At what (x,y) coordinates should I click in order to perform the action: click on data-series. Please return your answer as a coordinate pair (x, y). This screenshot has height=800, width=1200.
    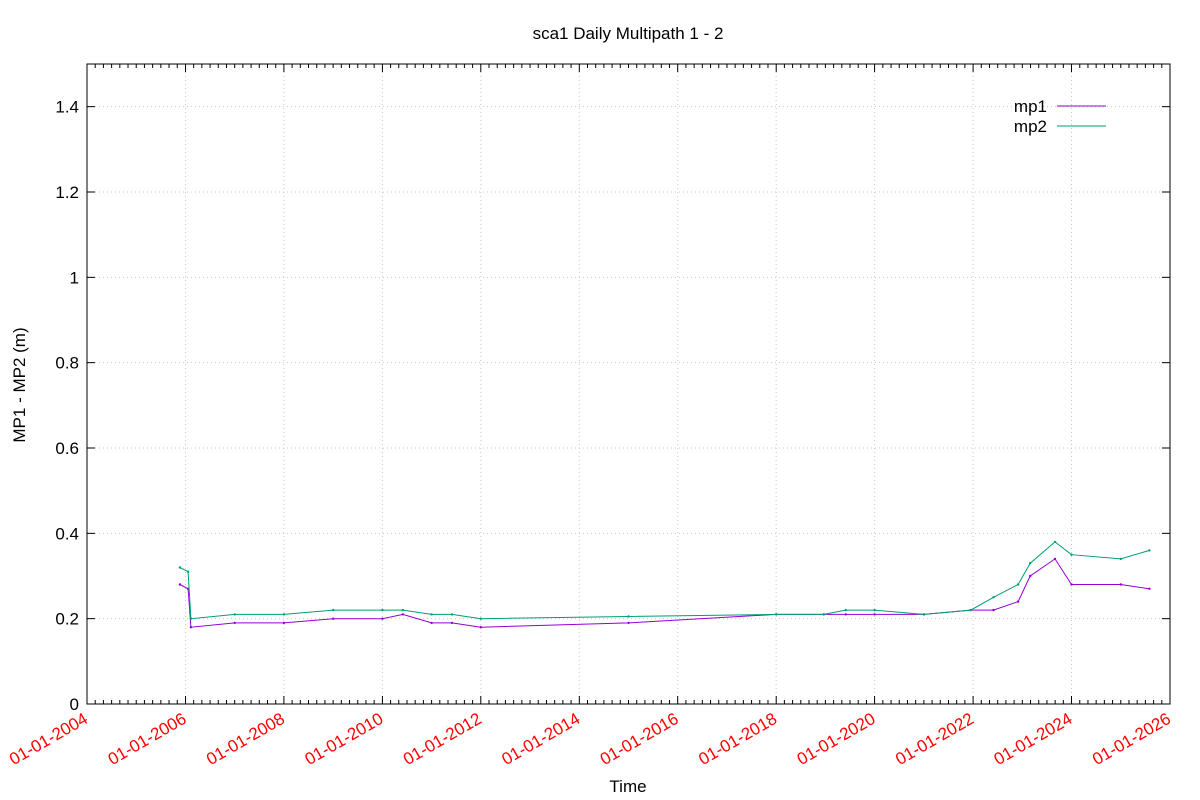
    Looking at the image, I should click on (664, 584).